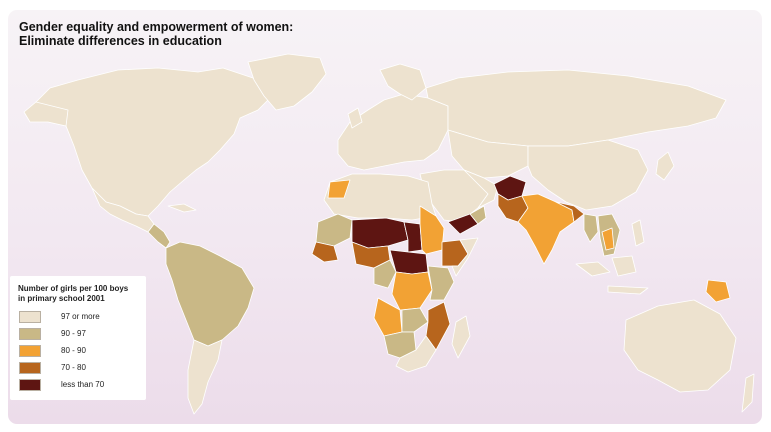  What do you see at coordinates (385, 274) in the screenshot?
I see `cameroon-gabon` at bounding box center [385, 274].